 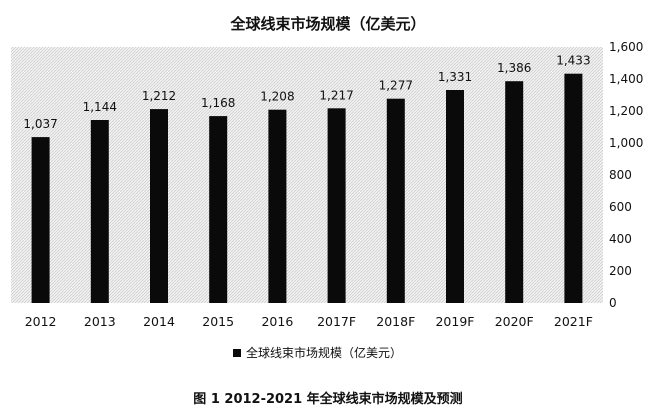 What do you see at coordinates (40, 124) in the screenshot?
I see `data-label-2012: 1,037` at bounding box center [40, 124].